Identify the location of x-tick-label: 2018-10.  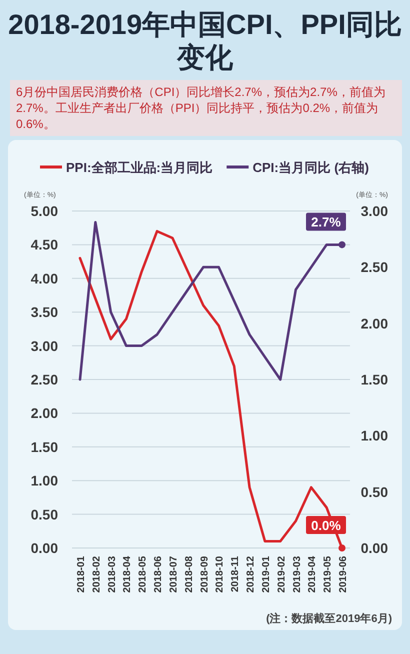
(220, 574).